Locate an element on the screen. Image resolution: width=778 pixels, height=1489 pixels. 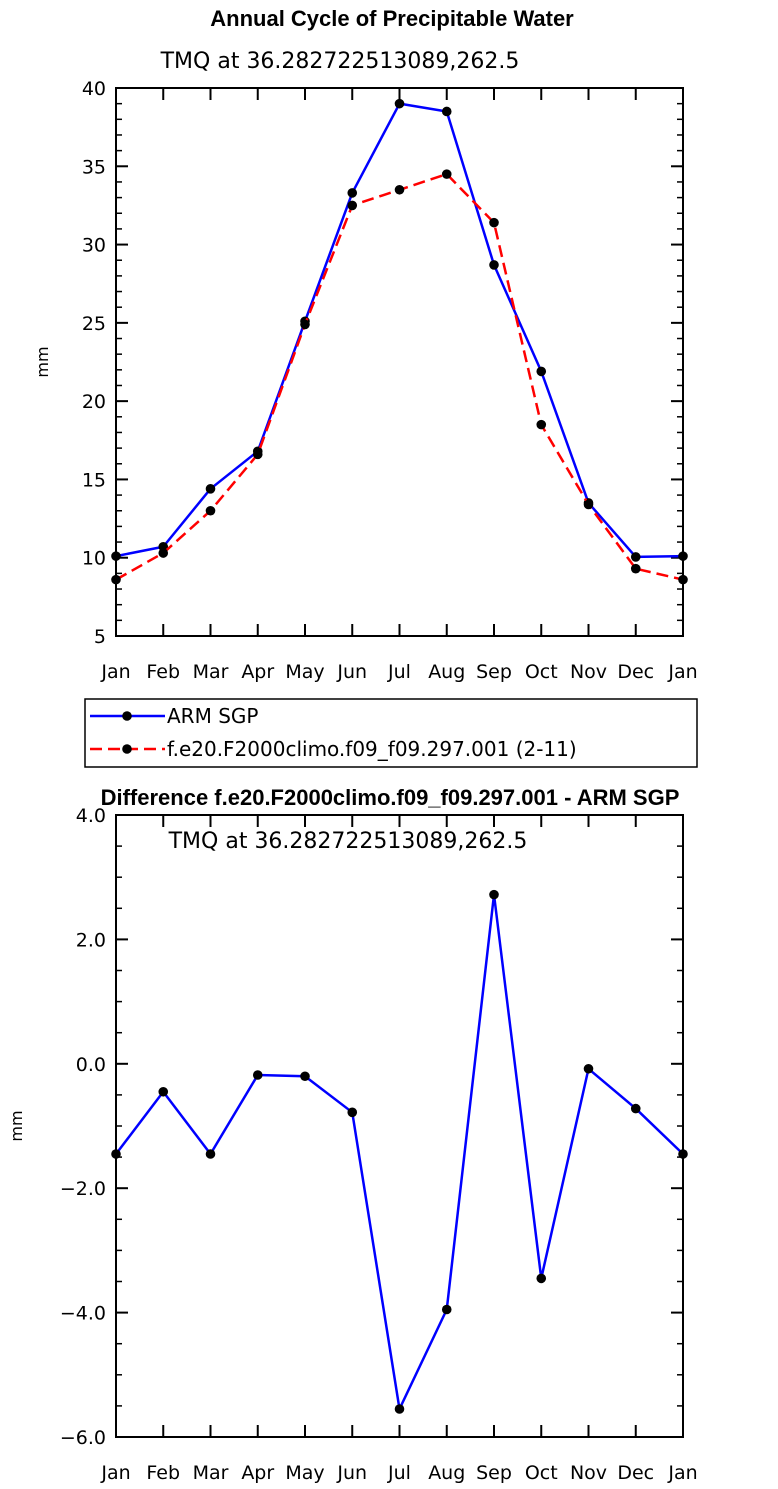
y-tick-label: 10 is located at coordinates (94, 559).